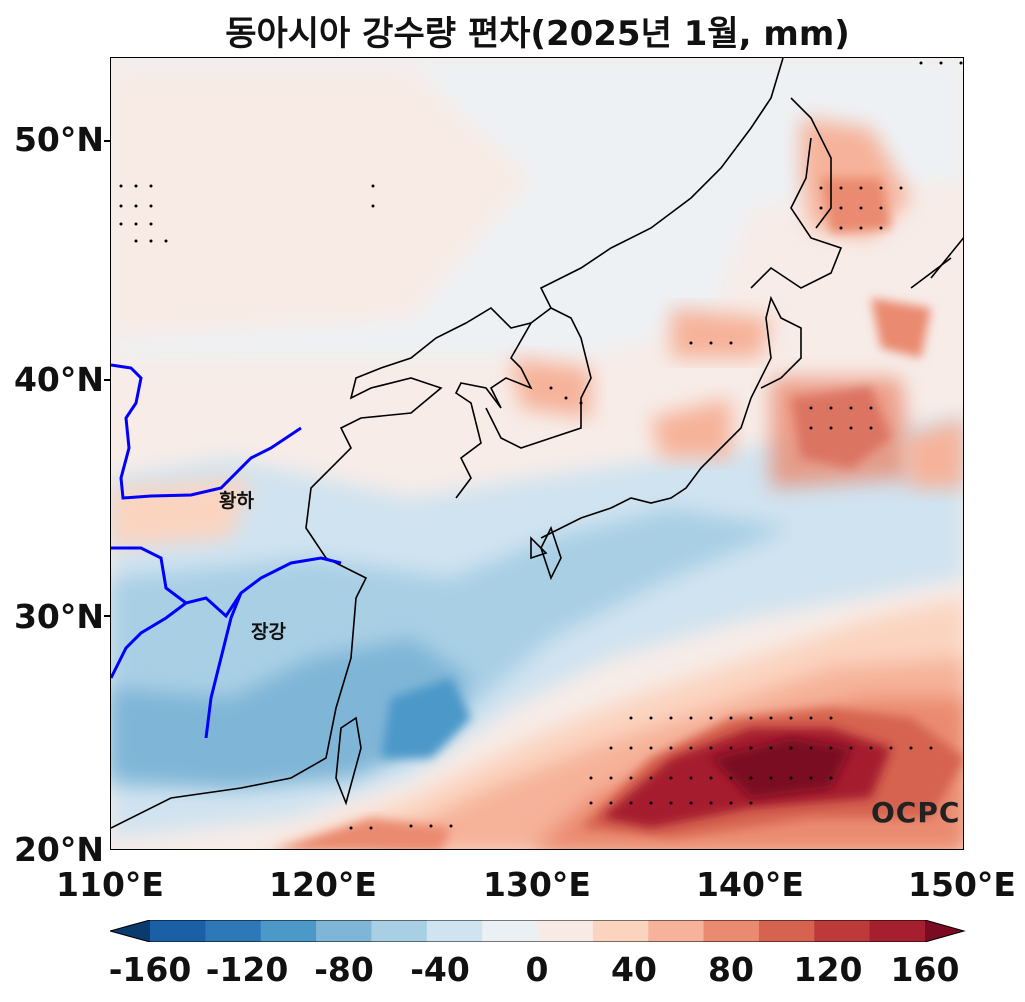  I want to click on colorbar-label: -120, so click(247, 969).